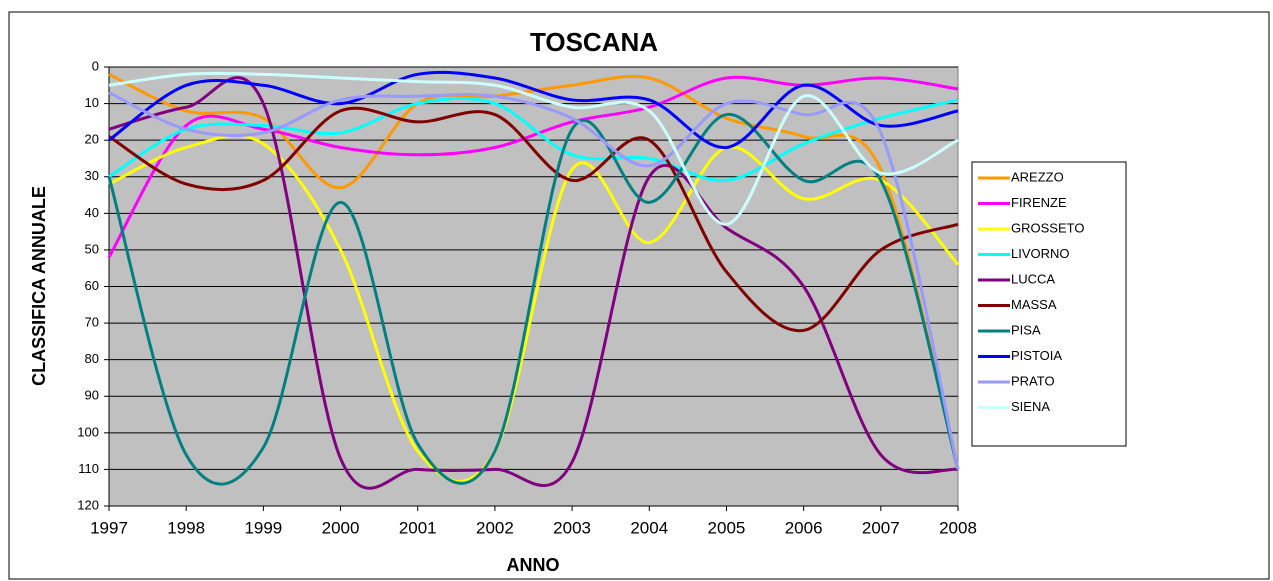  Describe the element at coordinates (263, 527) in the screenshot. I see `x-tick-label: 1999` at that location.